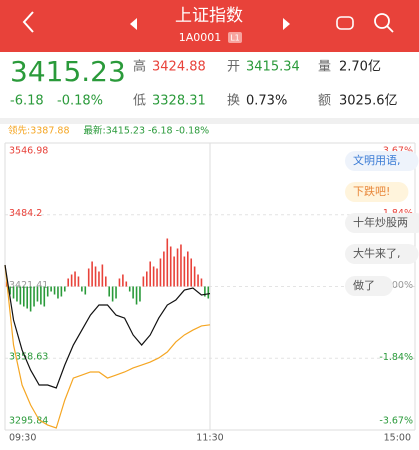 This screenshot has height=450, width=419. What do you see at coordinates (22, 438) in the screenshot?
I see `x-tick-label: 09:30` at bounding box center [22, 438].